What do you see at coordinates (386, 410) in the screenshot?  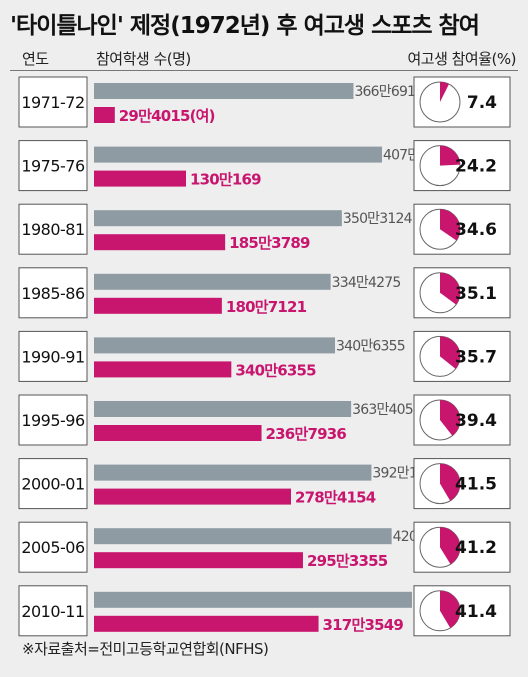 I see `boys-value-label: 363만4052` at bounding box center [386, 410].